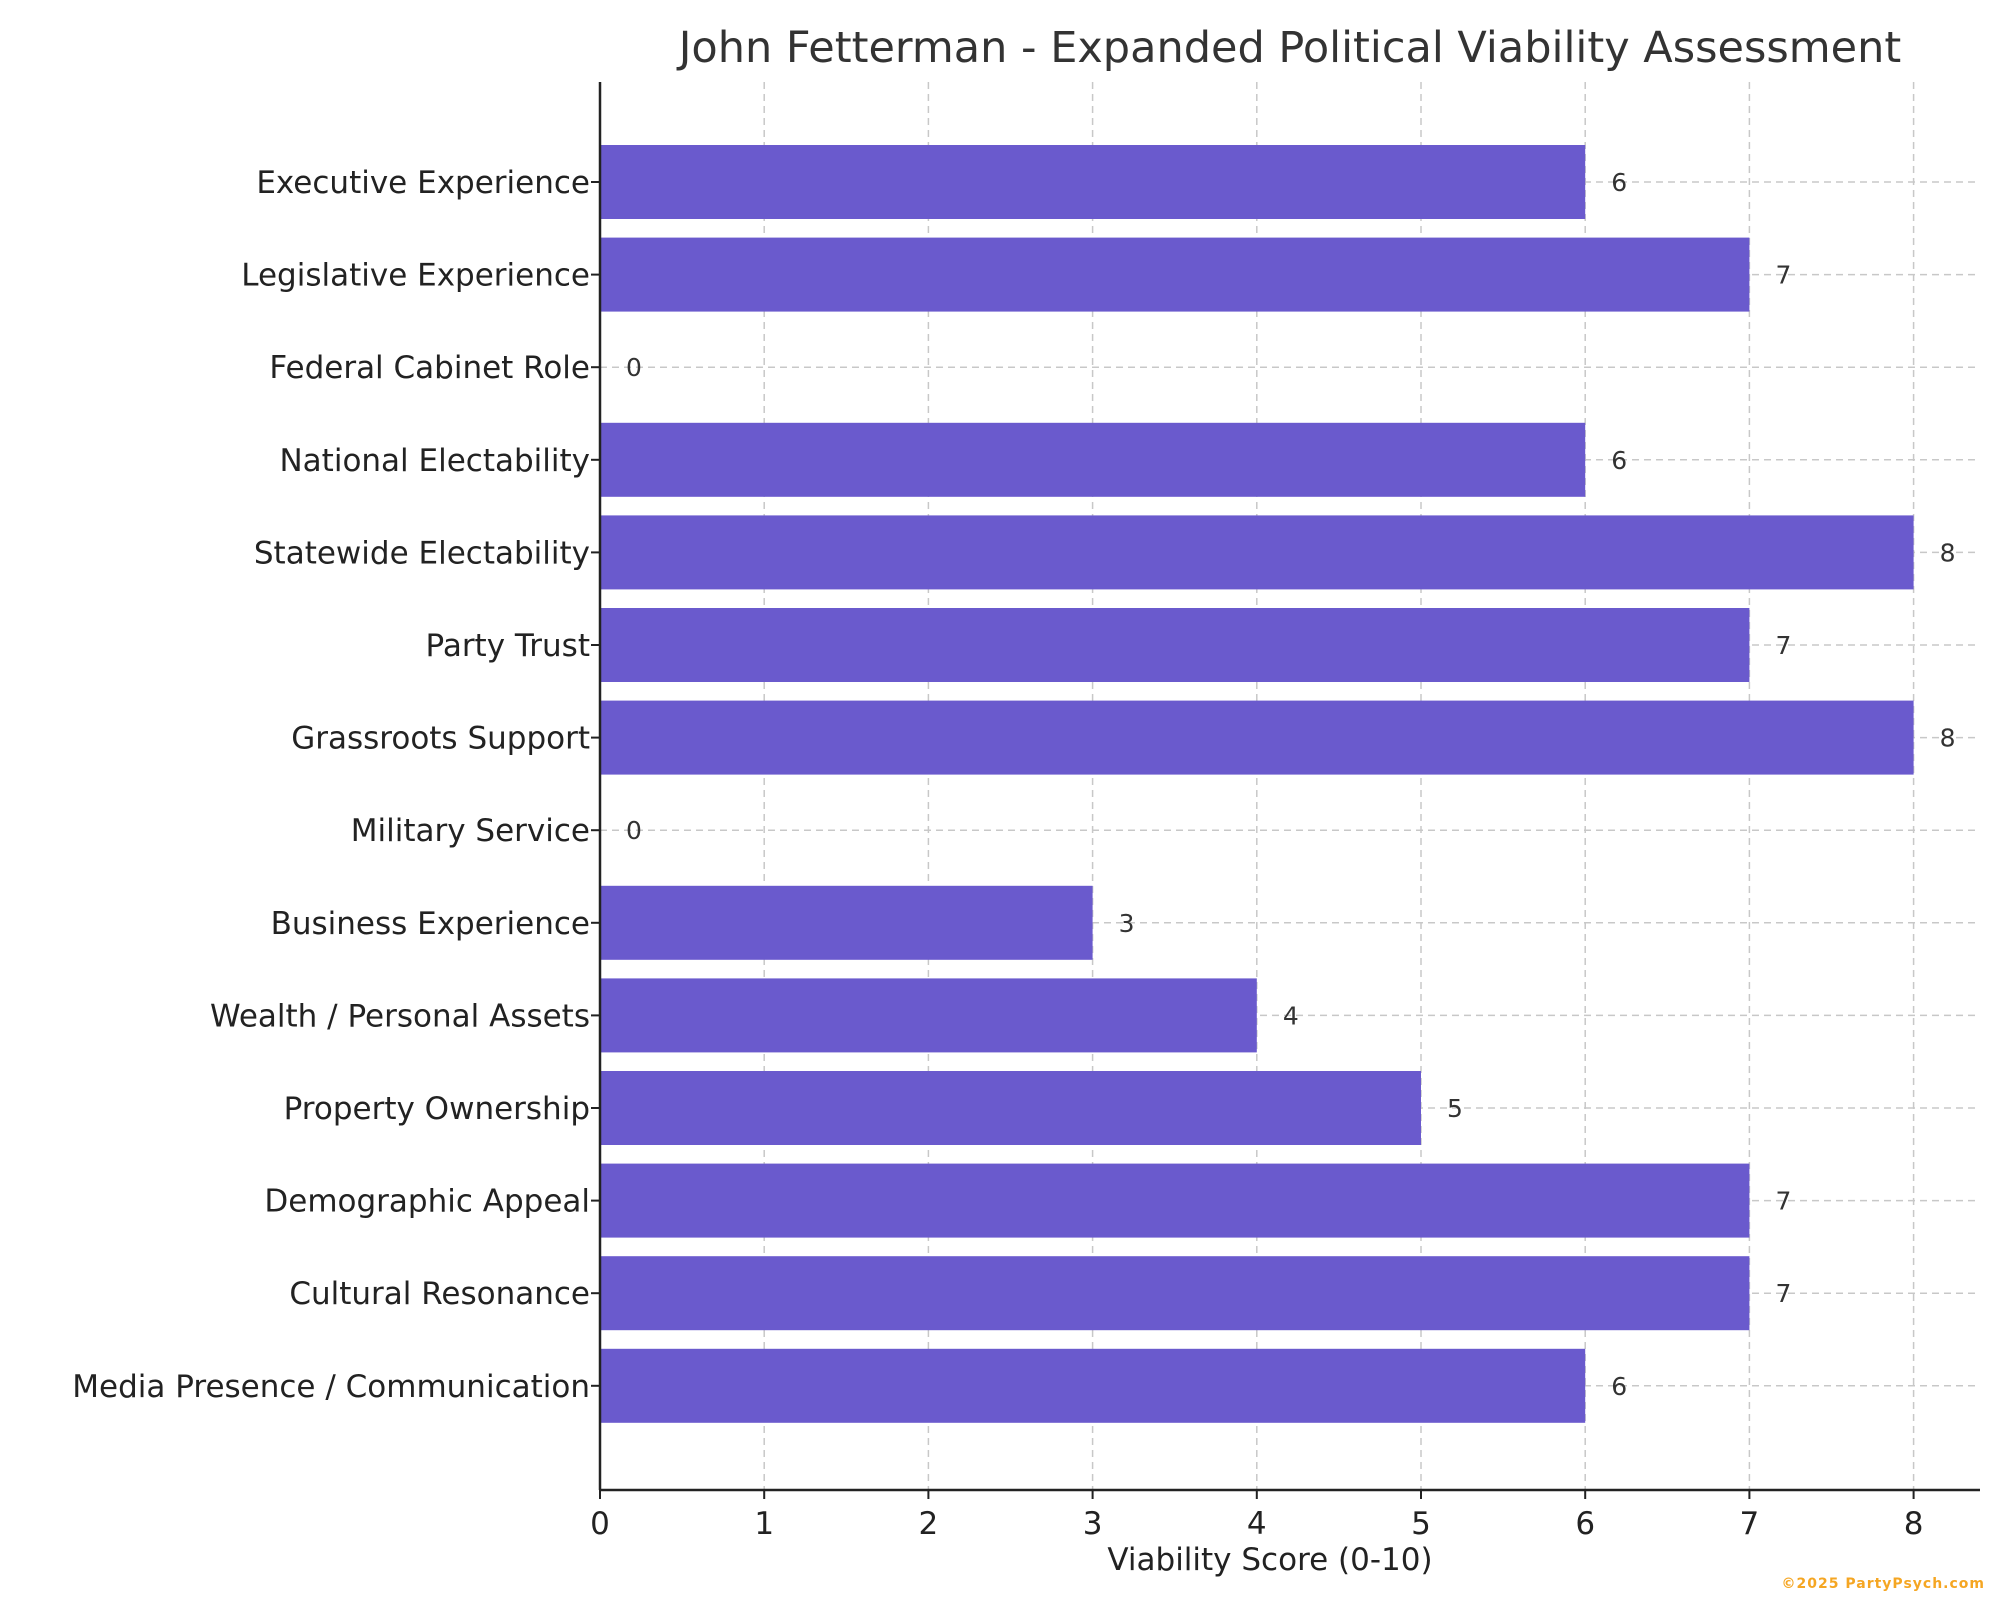  What do you see at coordinates (508, 646) in the screenshot?
I see `category-label: Party Trust` at bounding box center [508, 646].